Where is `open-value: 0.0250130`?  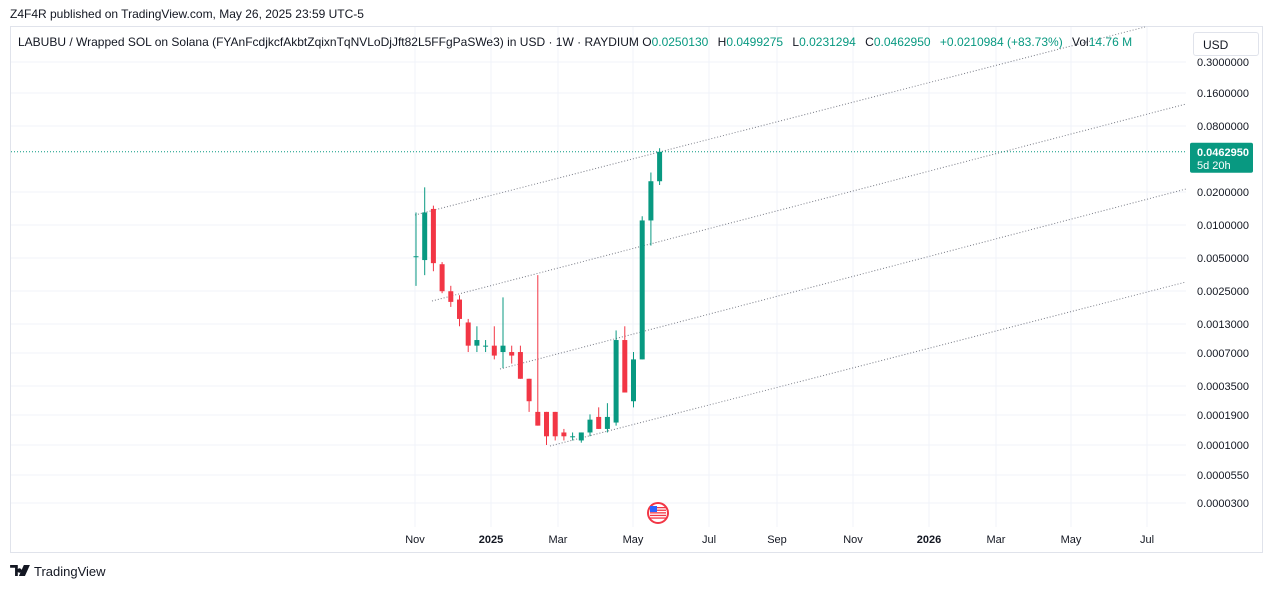
open-value: 0.0250130 is located at coordinates (680, 42).